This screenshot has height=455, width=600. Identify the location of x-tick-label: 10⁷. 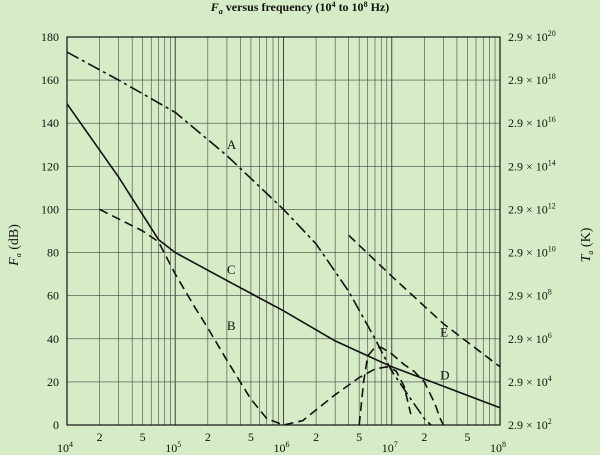
(390, 447).